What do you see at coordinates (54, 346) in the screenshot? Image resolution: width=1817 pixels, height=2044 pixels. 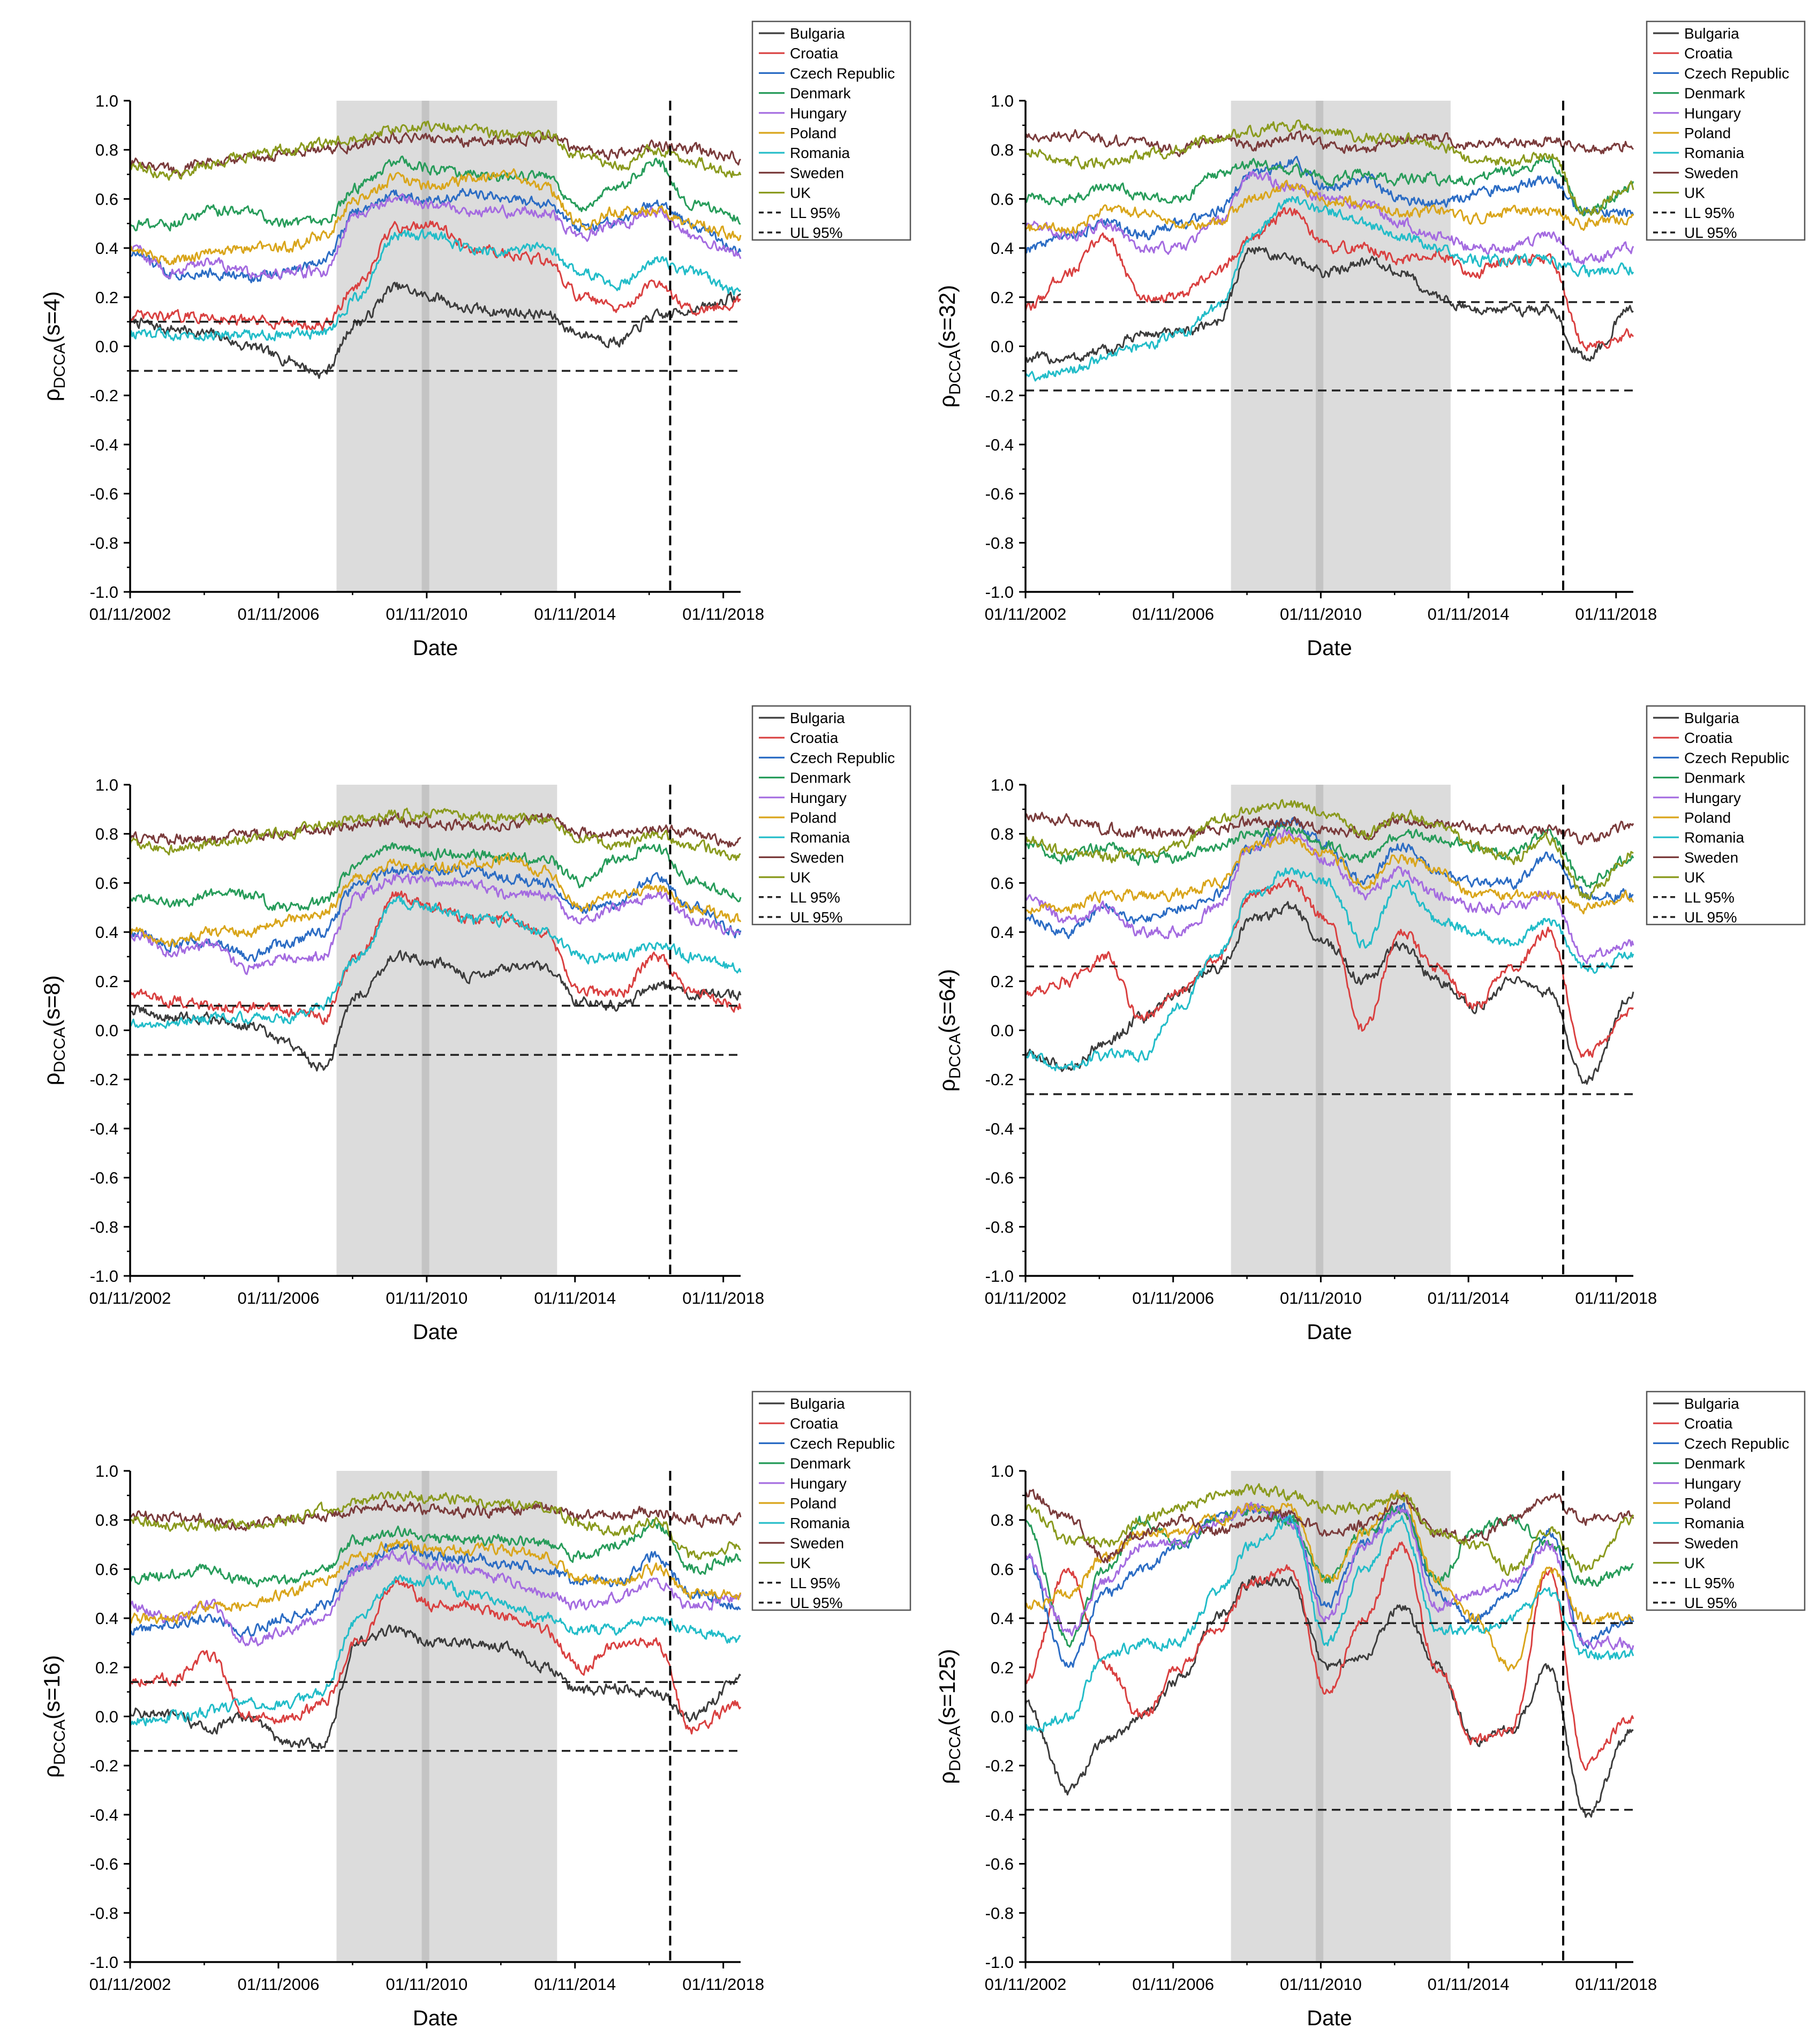 I see `y-axis-label: ρDCCA(s=4)` at bounding box center [54, 346].